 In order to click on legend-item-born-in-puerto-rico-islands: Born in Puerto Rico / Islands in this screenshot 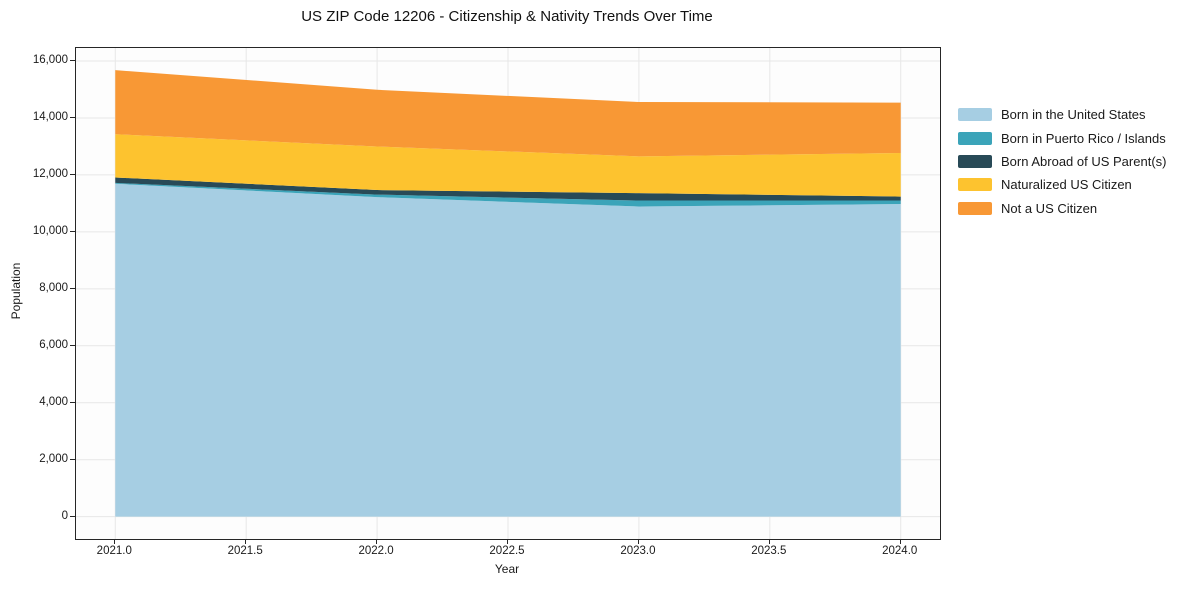, I will do `click(1062, 137)`.